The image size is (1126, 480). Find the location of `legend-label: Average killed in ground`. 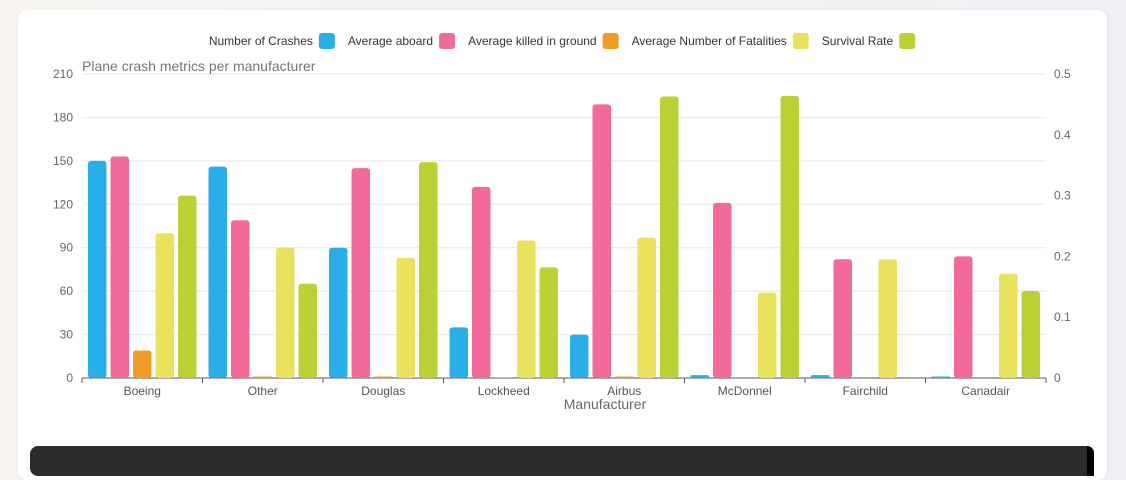

legend-label: Average killed in ground is located at coordinates (532, 41).